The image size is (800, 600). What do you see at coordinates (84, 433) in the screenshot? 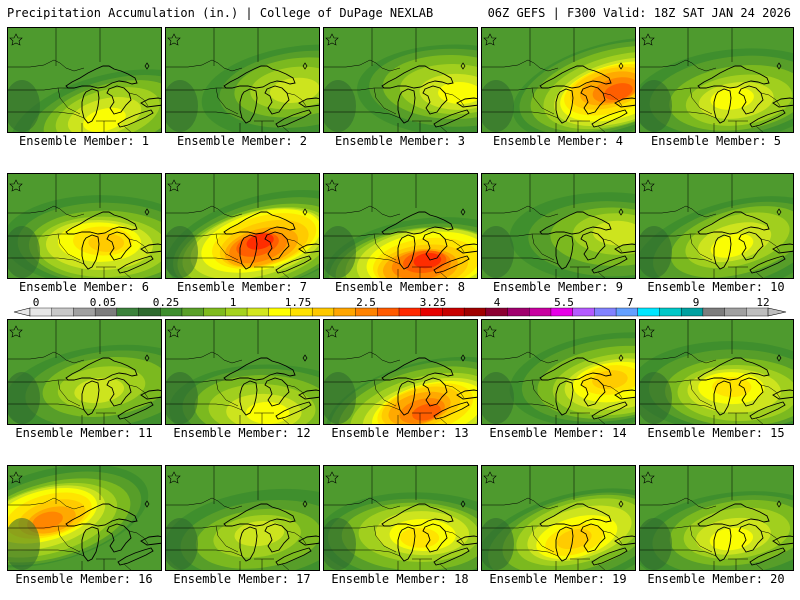
I see `member-label: Ensemble Member: 11` at bounding box center [84, 433].